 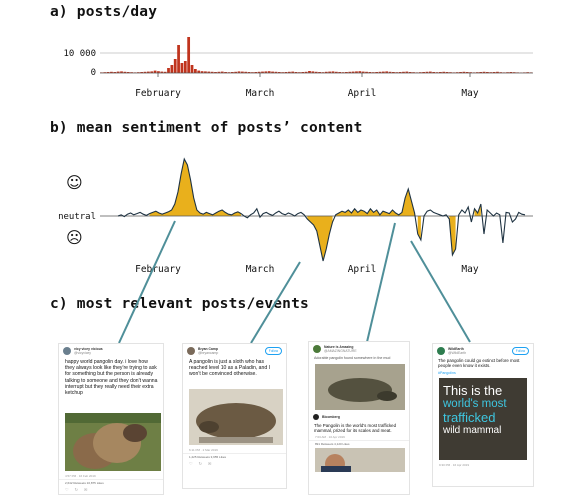 What do you see at coordinates (74, 182) in the screenshot?
I see `smiley-face-icon: ☺` at bounding box center [74, 182].